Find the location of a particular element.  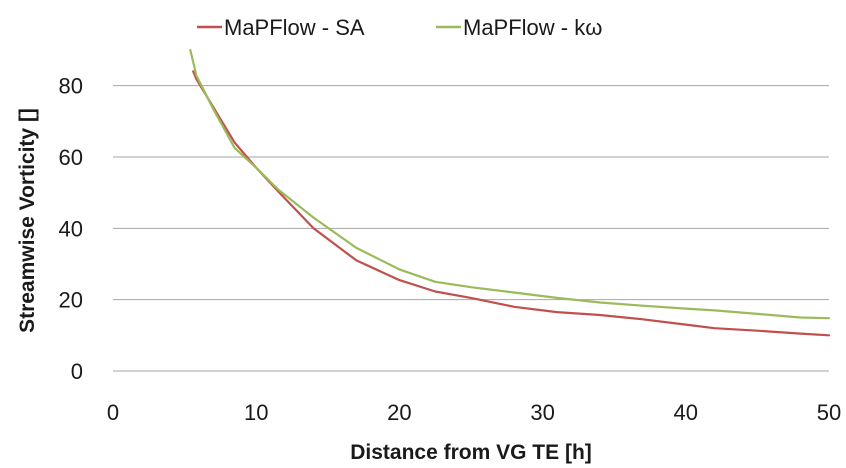

x-axis-title: Distance from VG TE [h] is located at coordinates (471, 452).